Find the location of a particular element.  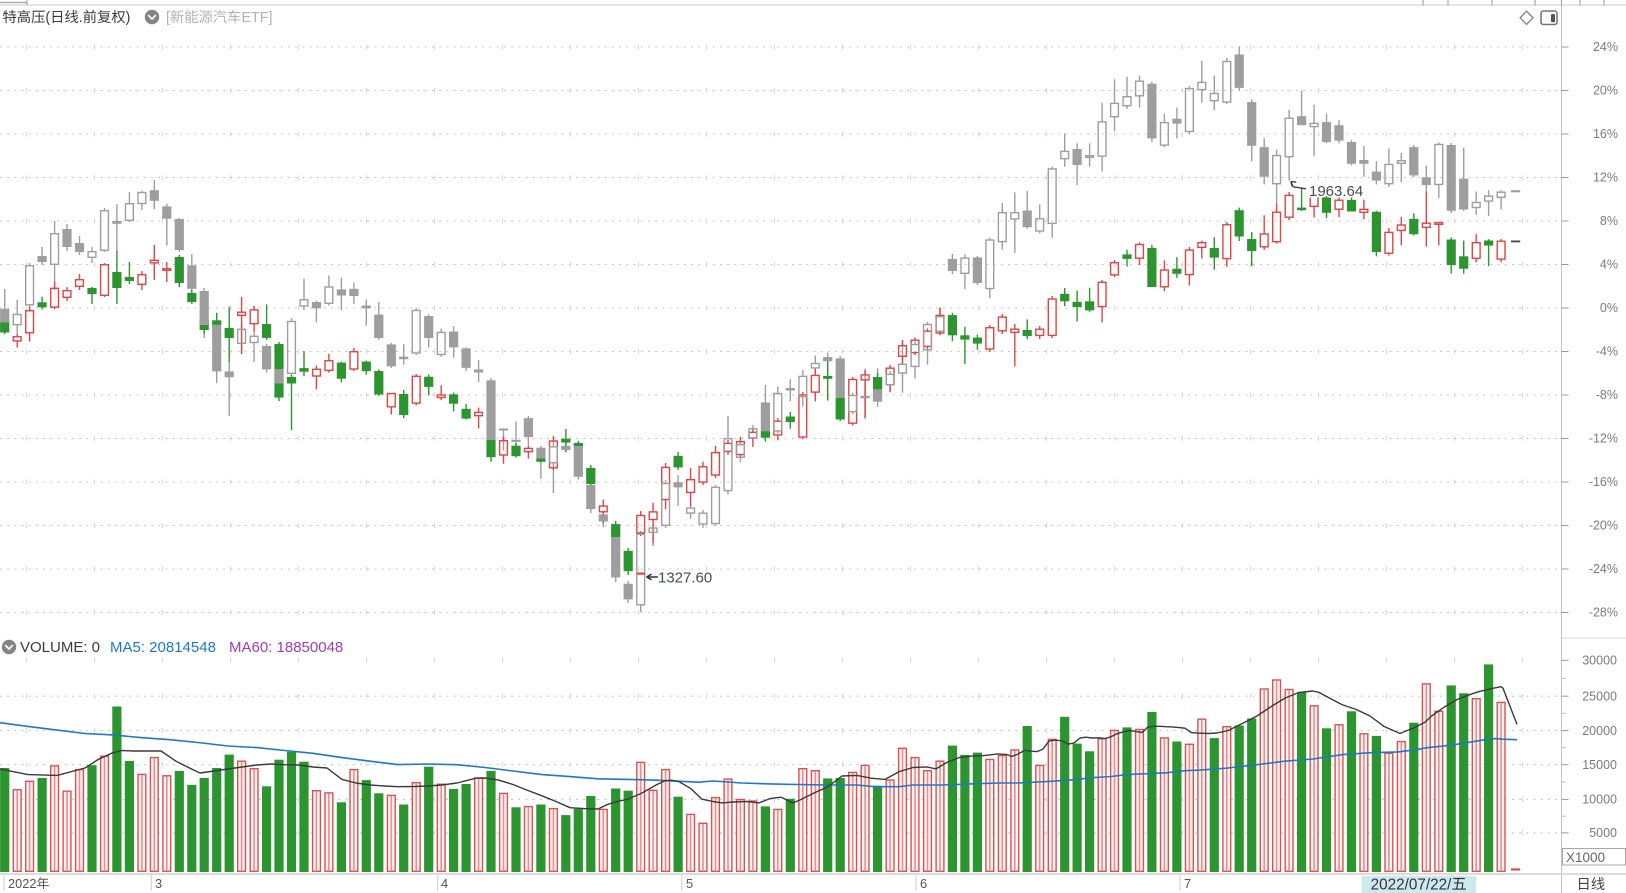

svg-text: 3 is located at coordinates (158, 883).